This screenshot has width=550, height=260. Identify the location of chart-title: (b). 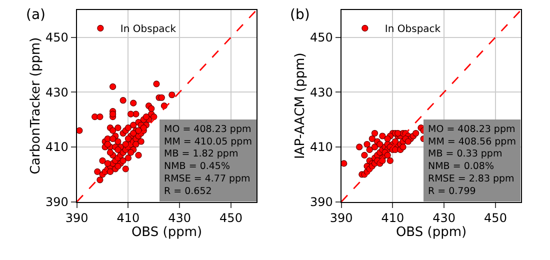
(300, 15).